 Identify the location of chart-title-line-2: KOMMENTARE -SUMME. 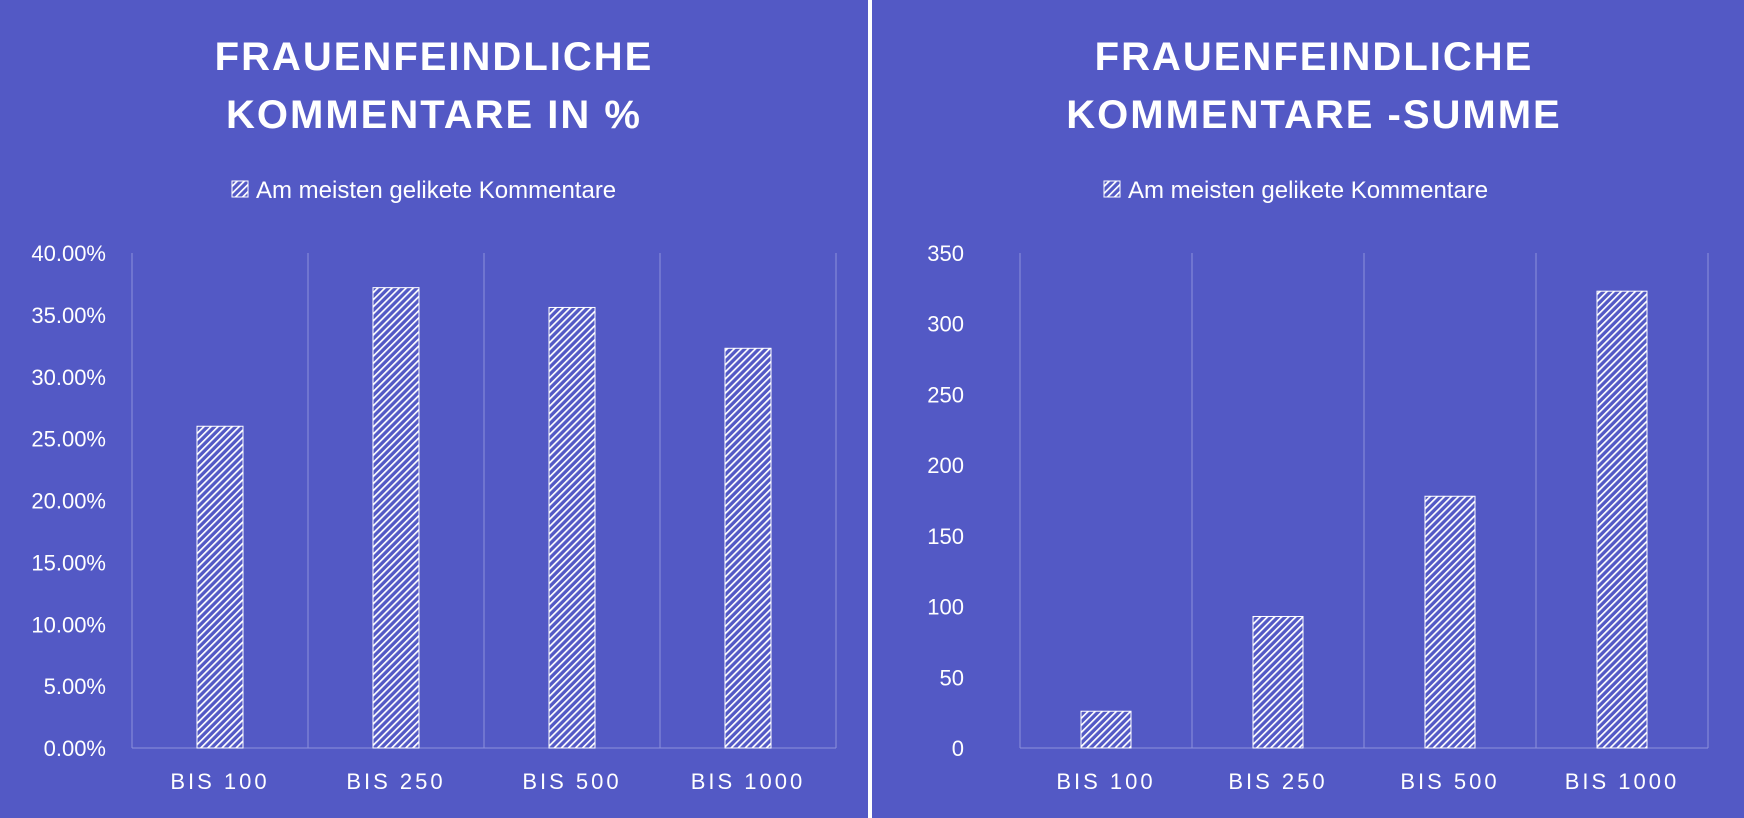
(1313, 115).